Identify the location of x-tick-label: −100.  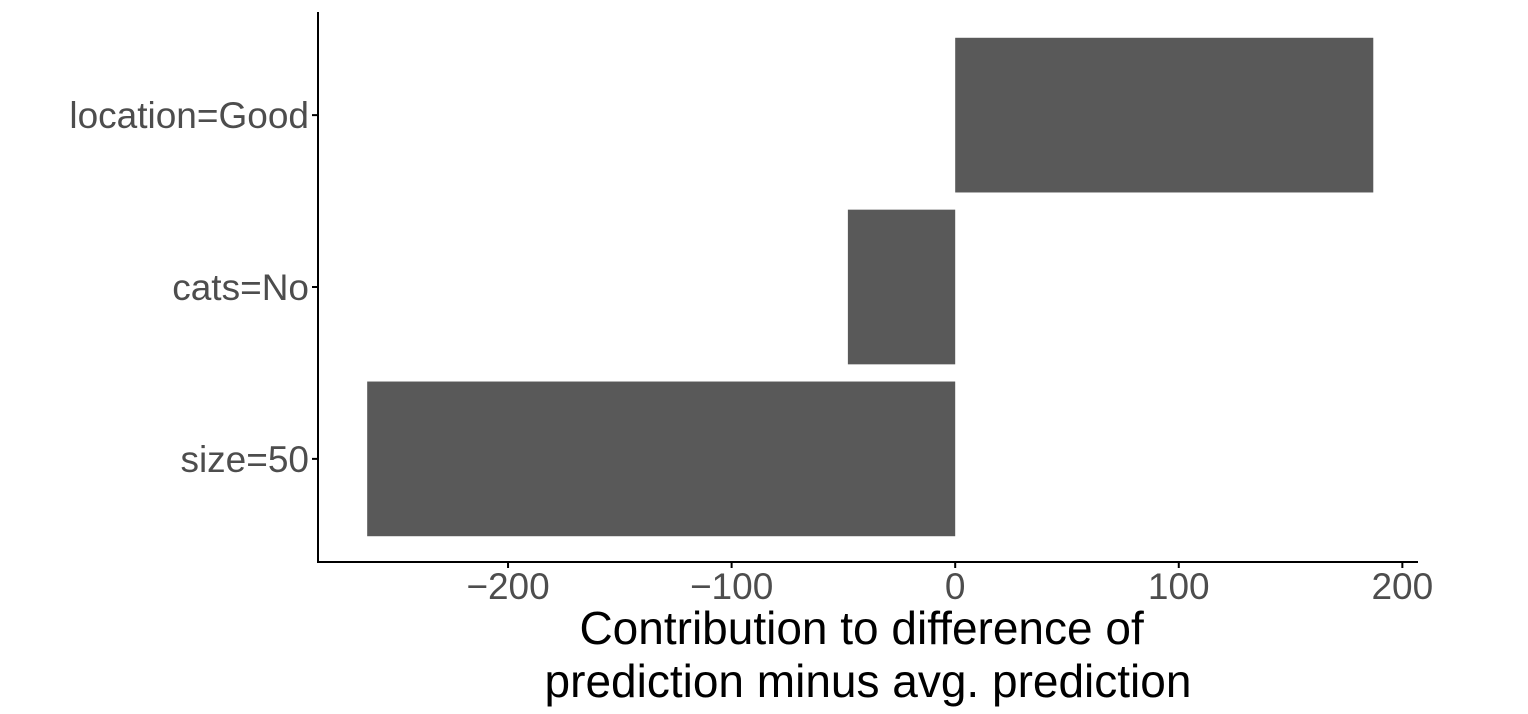
(731, 586).